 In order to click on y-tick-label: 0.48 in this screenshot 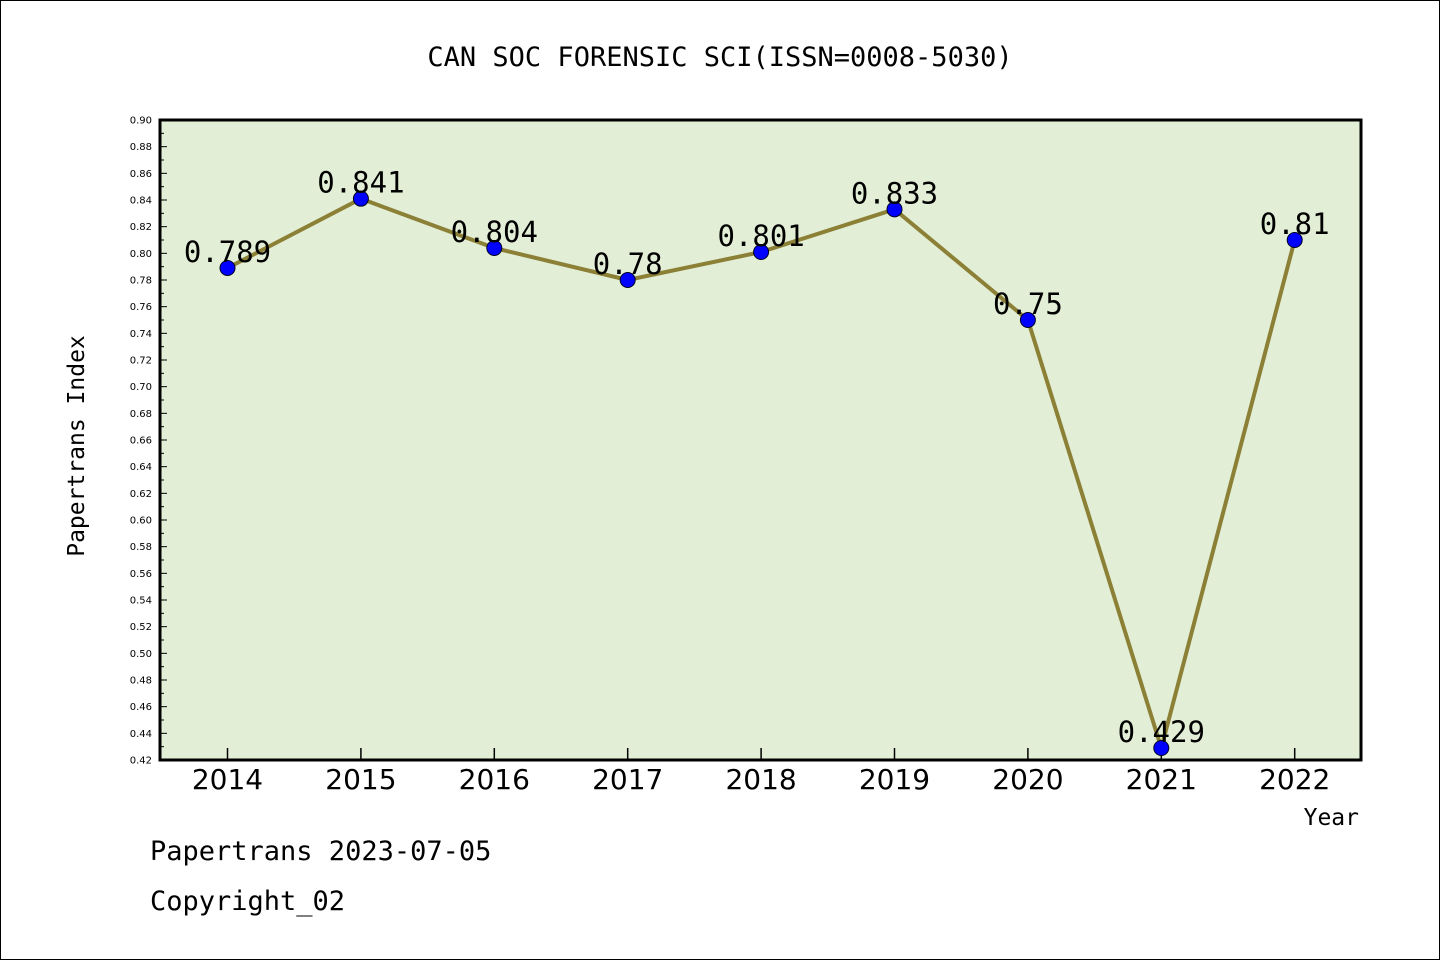, I will do `click(141, 681)`.